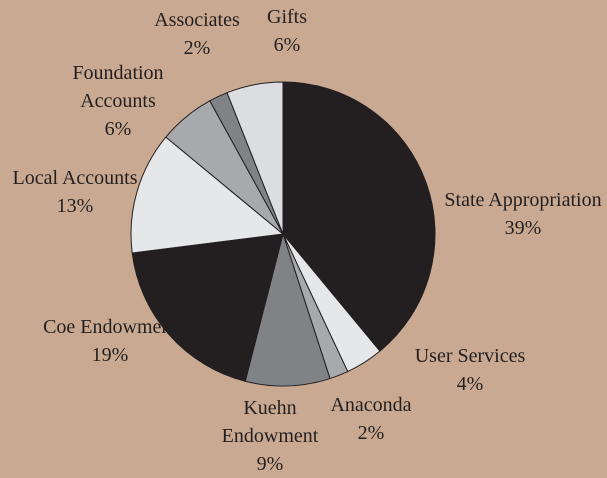  I want to click on slice-label: Coe Endowment 19%, so click(110, 341).